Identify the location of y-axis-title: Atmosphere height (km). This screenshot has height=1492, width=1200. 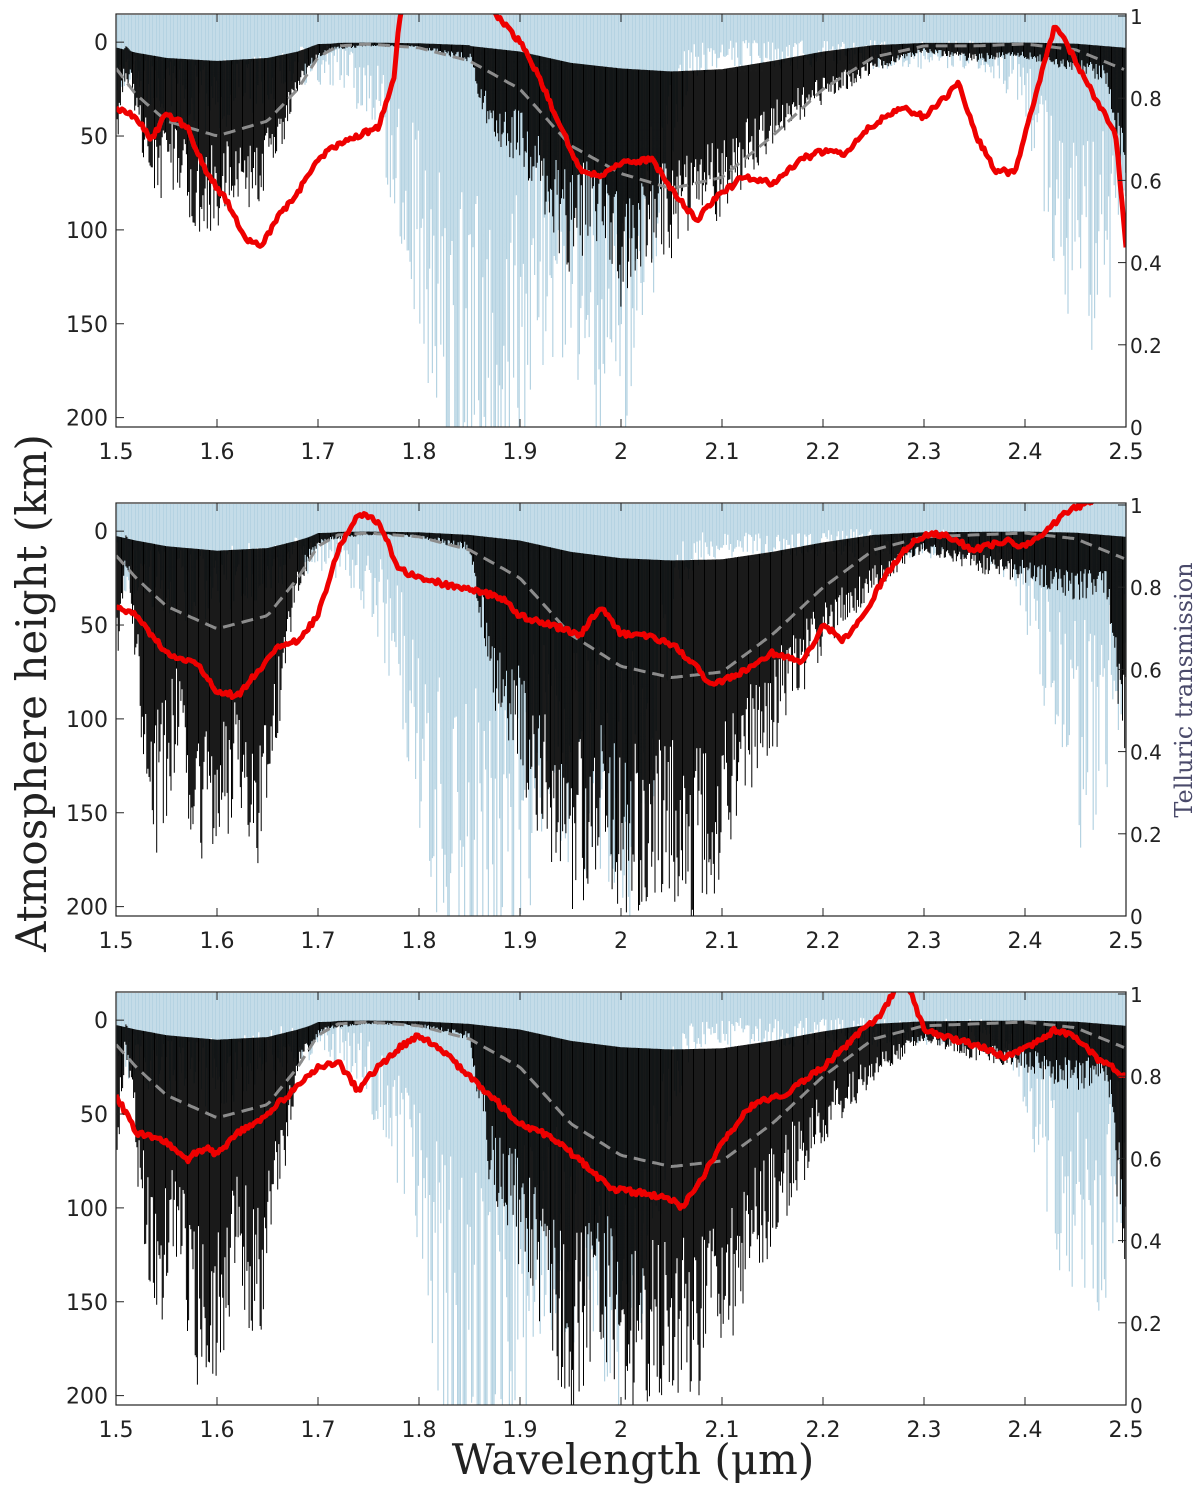
(31, 693).